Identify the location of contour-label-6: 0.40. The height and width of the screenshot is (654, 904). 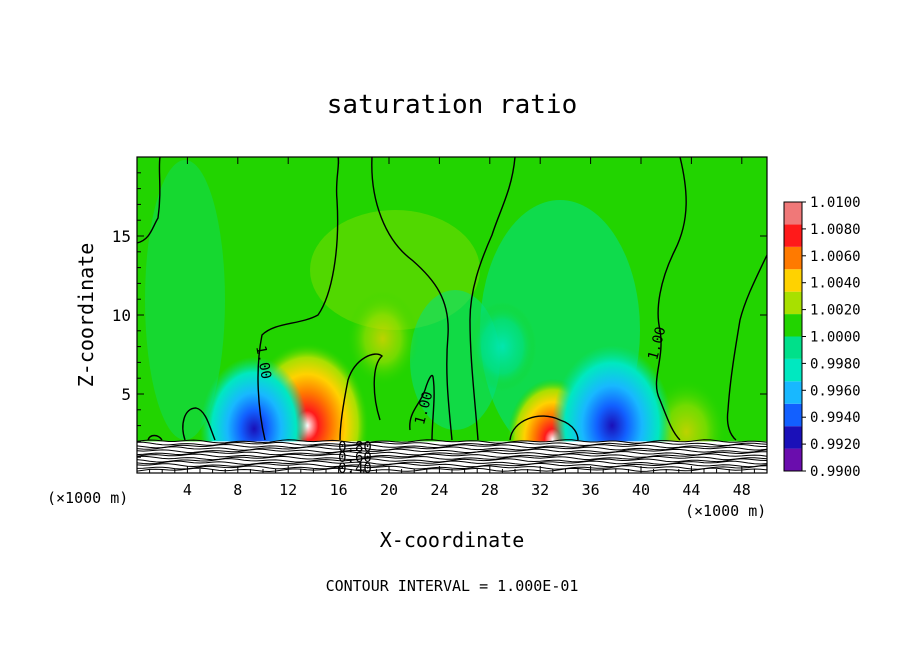
(355, 469).